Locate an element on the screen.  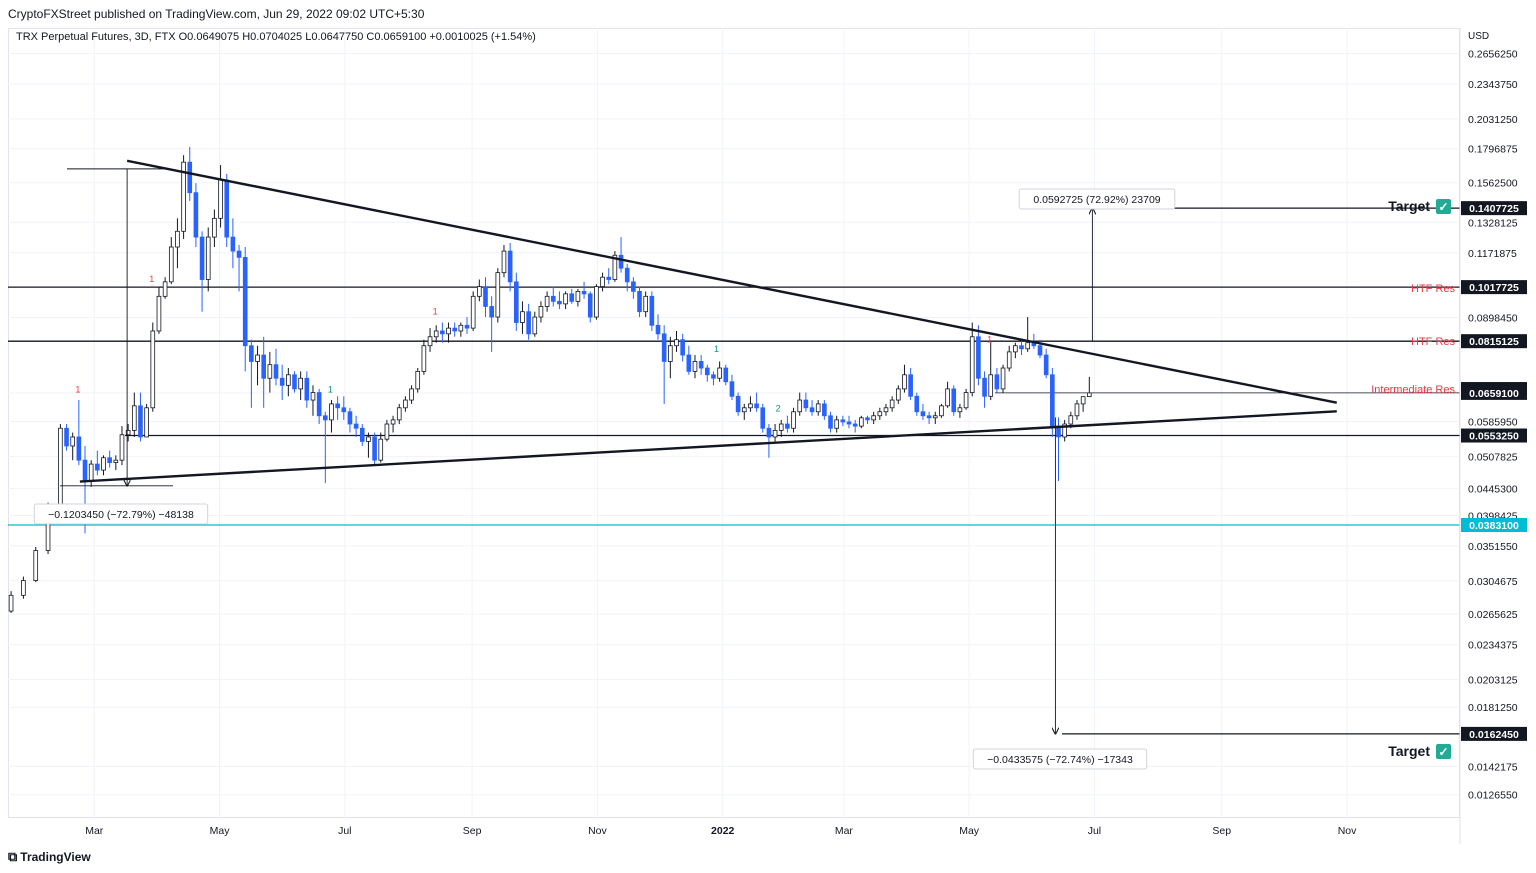
time-tick-label: May is located at coordinates (220, 831).